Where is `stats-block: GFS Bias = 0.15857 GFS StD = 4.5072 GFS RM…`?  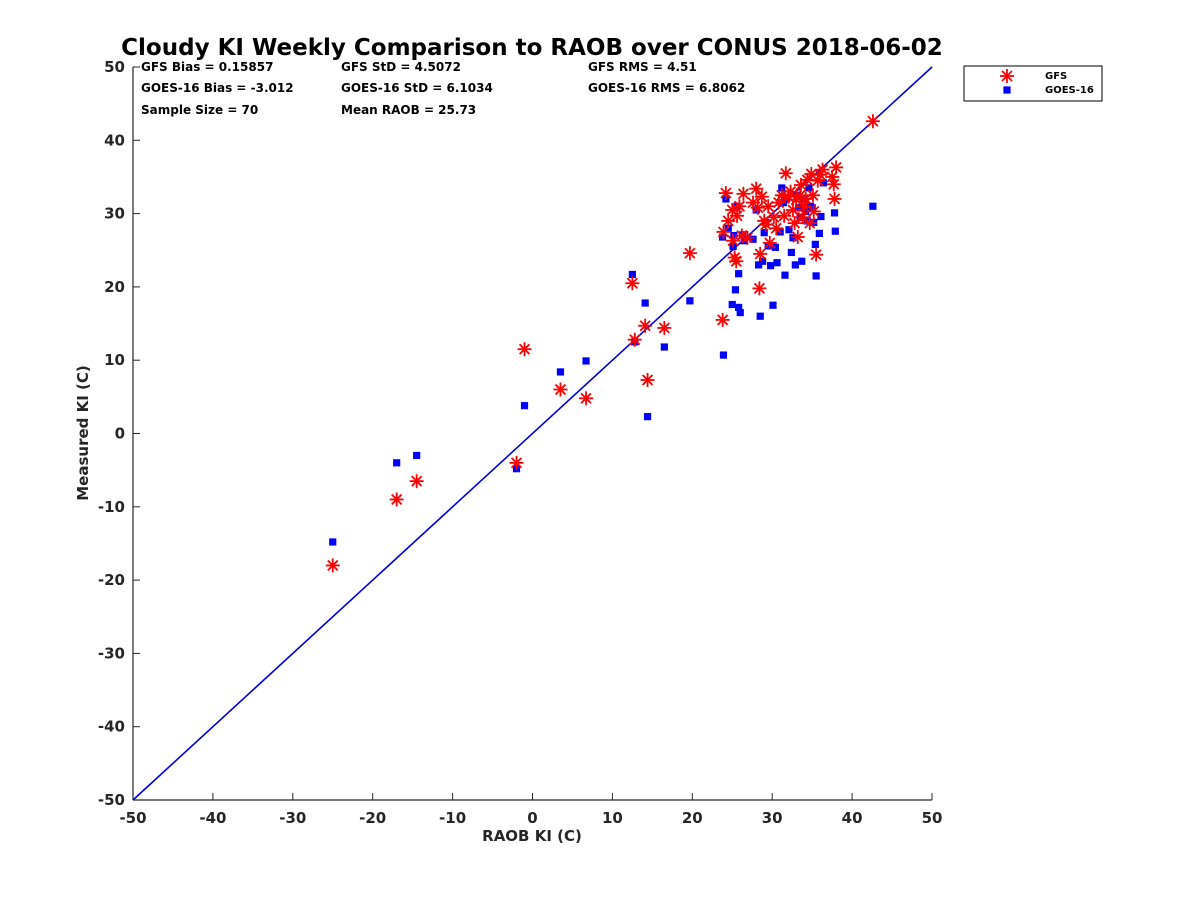
stats-block: GFS Bias = 0.15857 GFS StD = 4.5072 GFS RM… is located at coordinates (443, 88).